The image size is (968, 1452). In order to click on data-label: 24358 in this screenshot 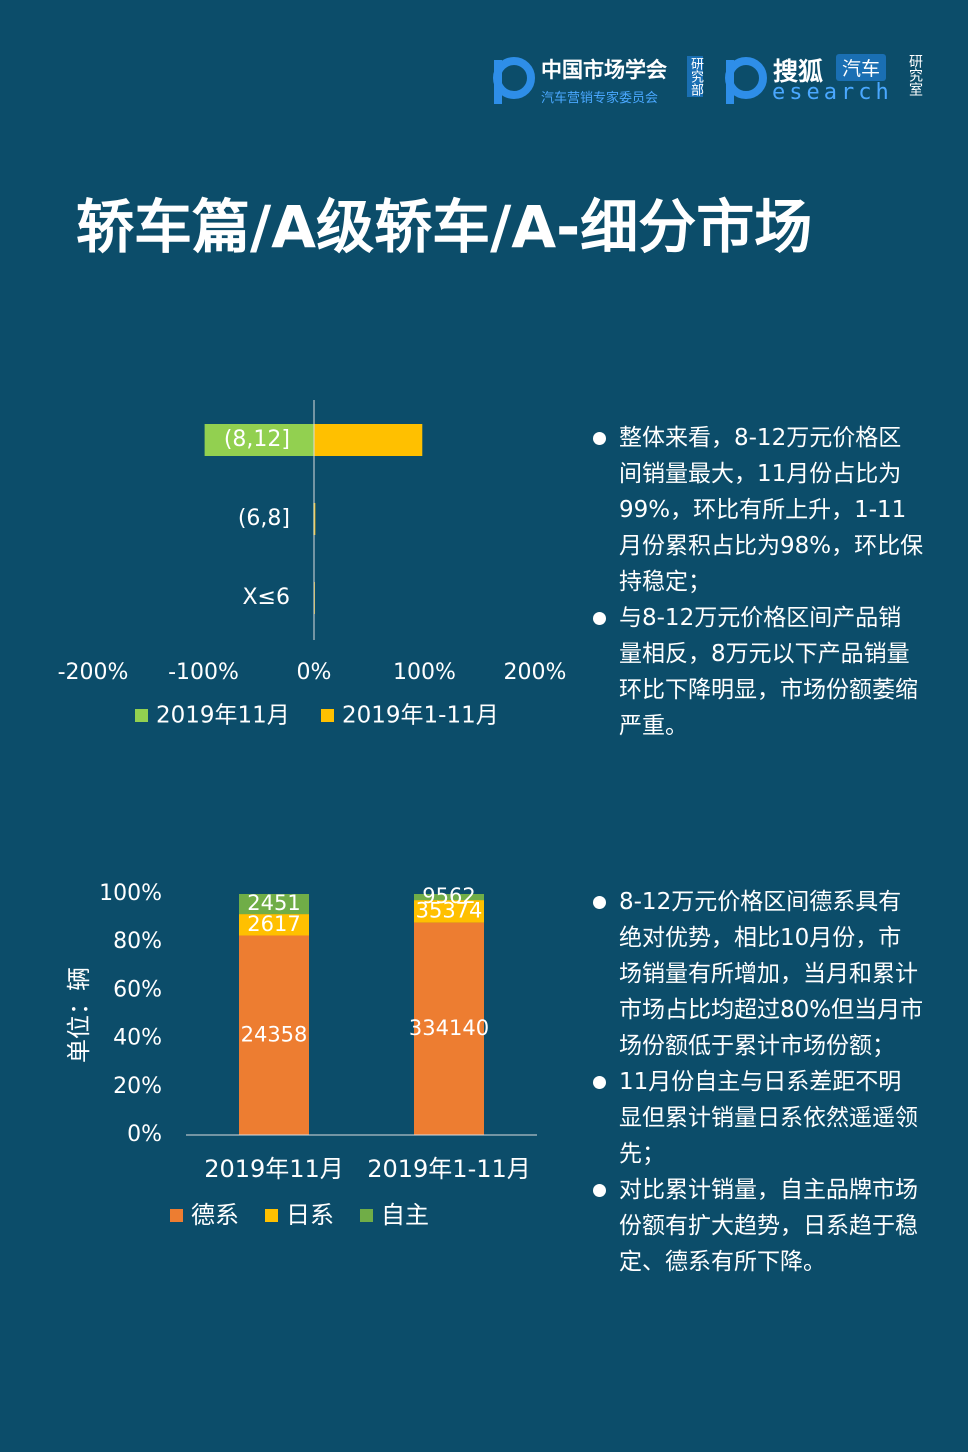, I will do `click(274, 1034)`.